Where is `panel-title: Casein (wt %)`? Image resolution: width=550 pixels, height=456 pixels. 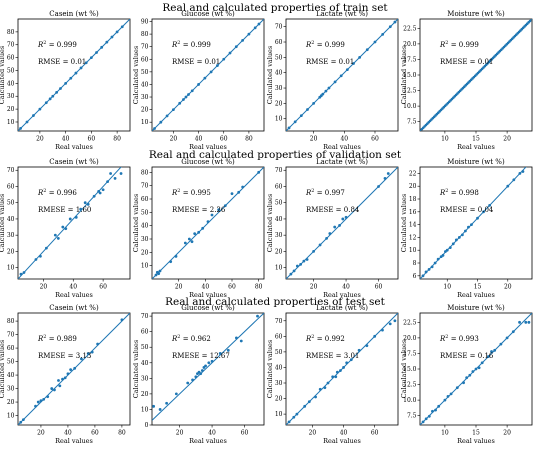 panel-title: Casein (wt %) is located at coordinates (74, 162).